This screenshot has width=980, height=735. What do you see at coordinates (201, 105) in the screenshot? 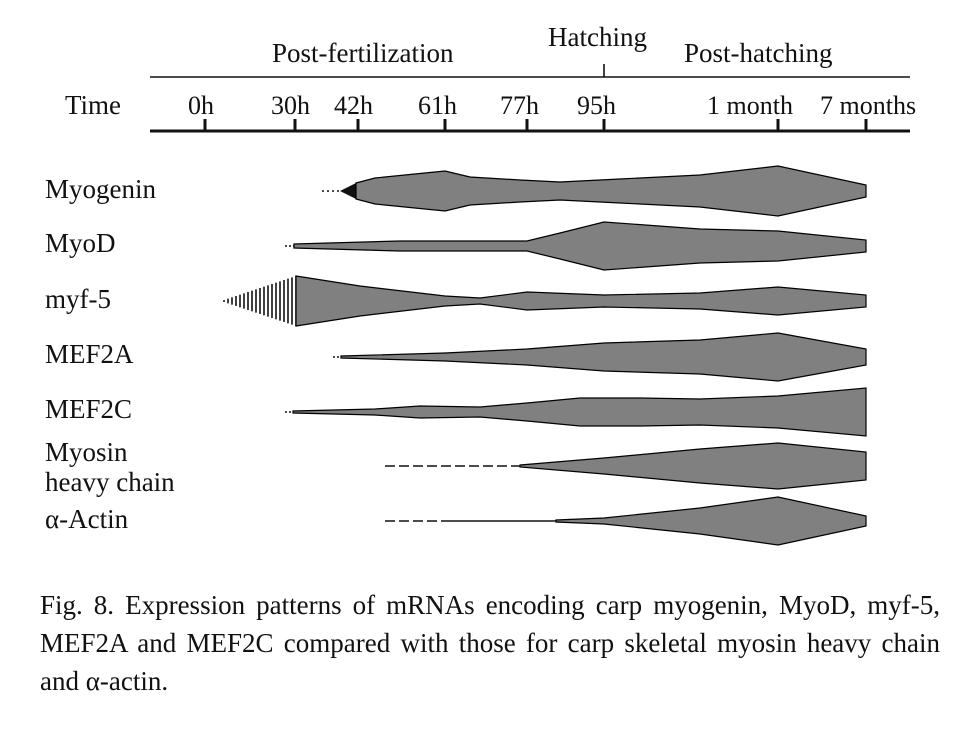
I see `tick-label-0h: 0h` at bounding box center [201, 105].